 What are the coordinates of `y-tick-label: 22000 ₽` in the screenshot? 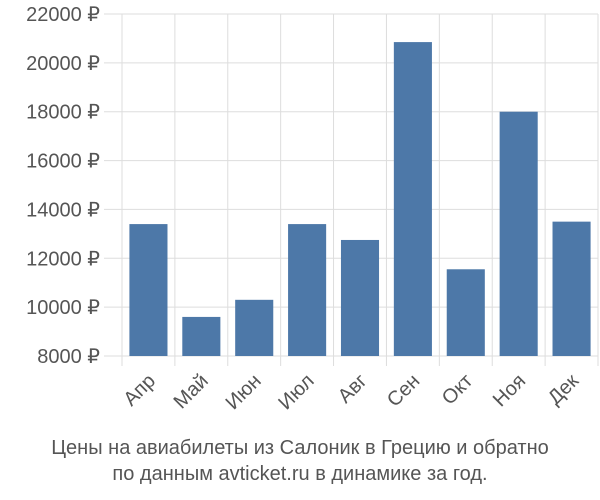 It's located at (63, 15).